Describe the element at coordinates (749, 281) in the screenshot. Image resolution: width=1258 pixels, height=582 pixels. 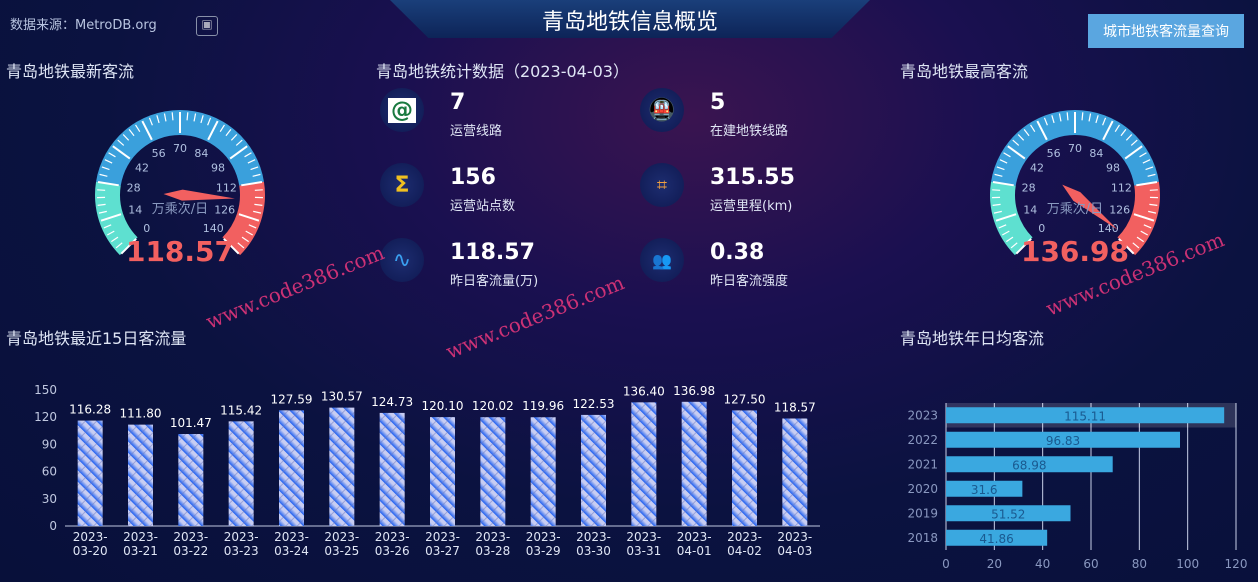
I see `stat-label: 昨日客流强度` at that location.